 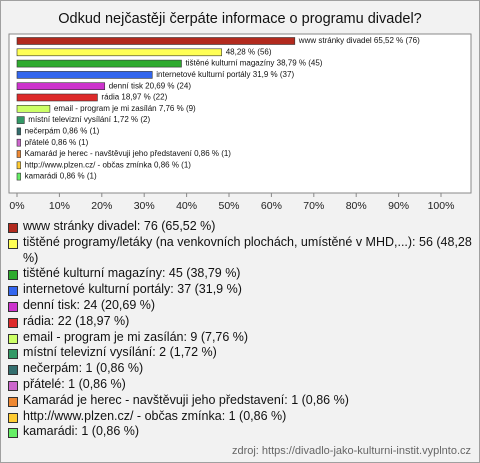 What do you see at coordinates (398, 206) in the screenshot?
I see `x-tick-label: 90%` at bounding box center [398, 206].